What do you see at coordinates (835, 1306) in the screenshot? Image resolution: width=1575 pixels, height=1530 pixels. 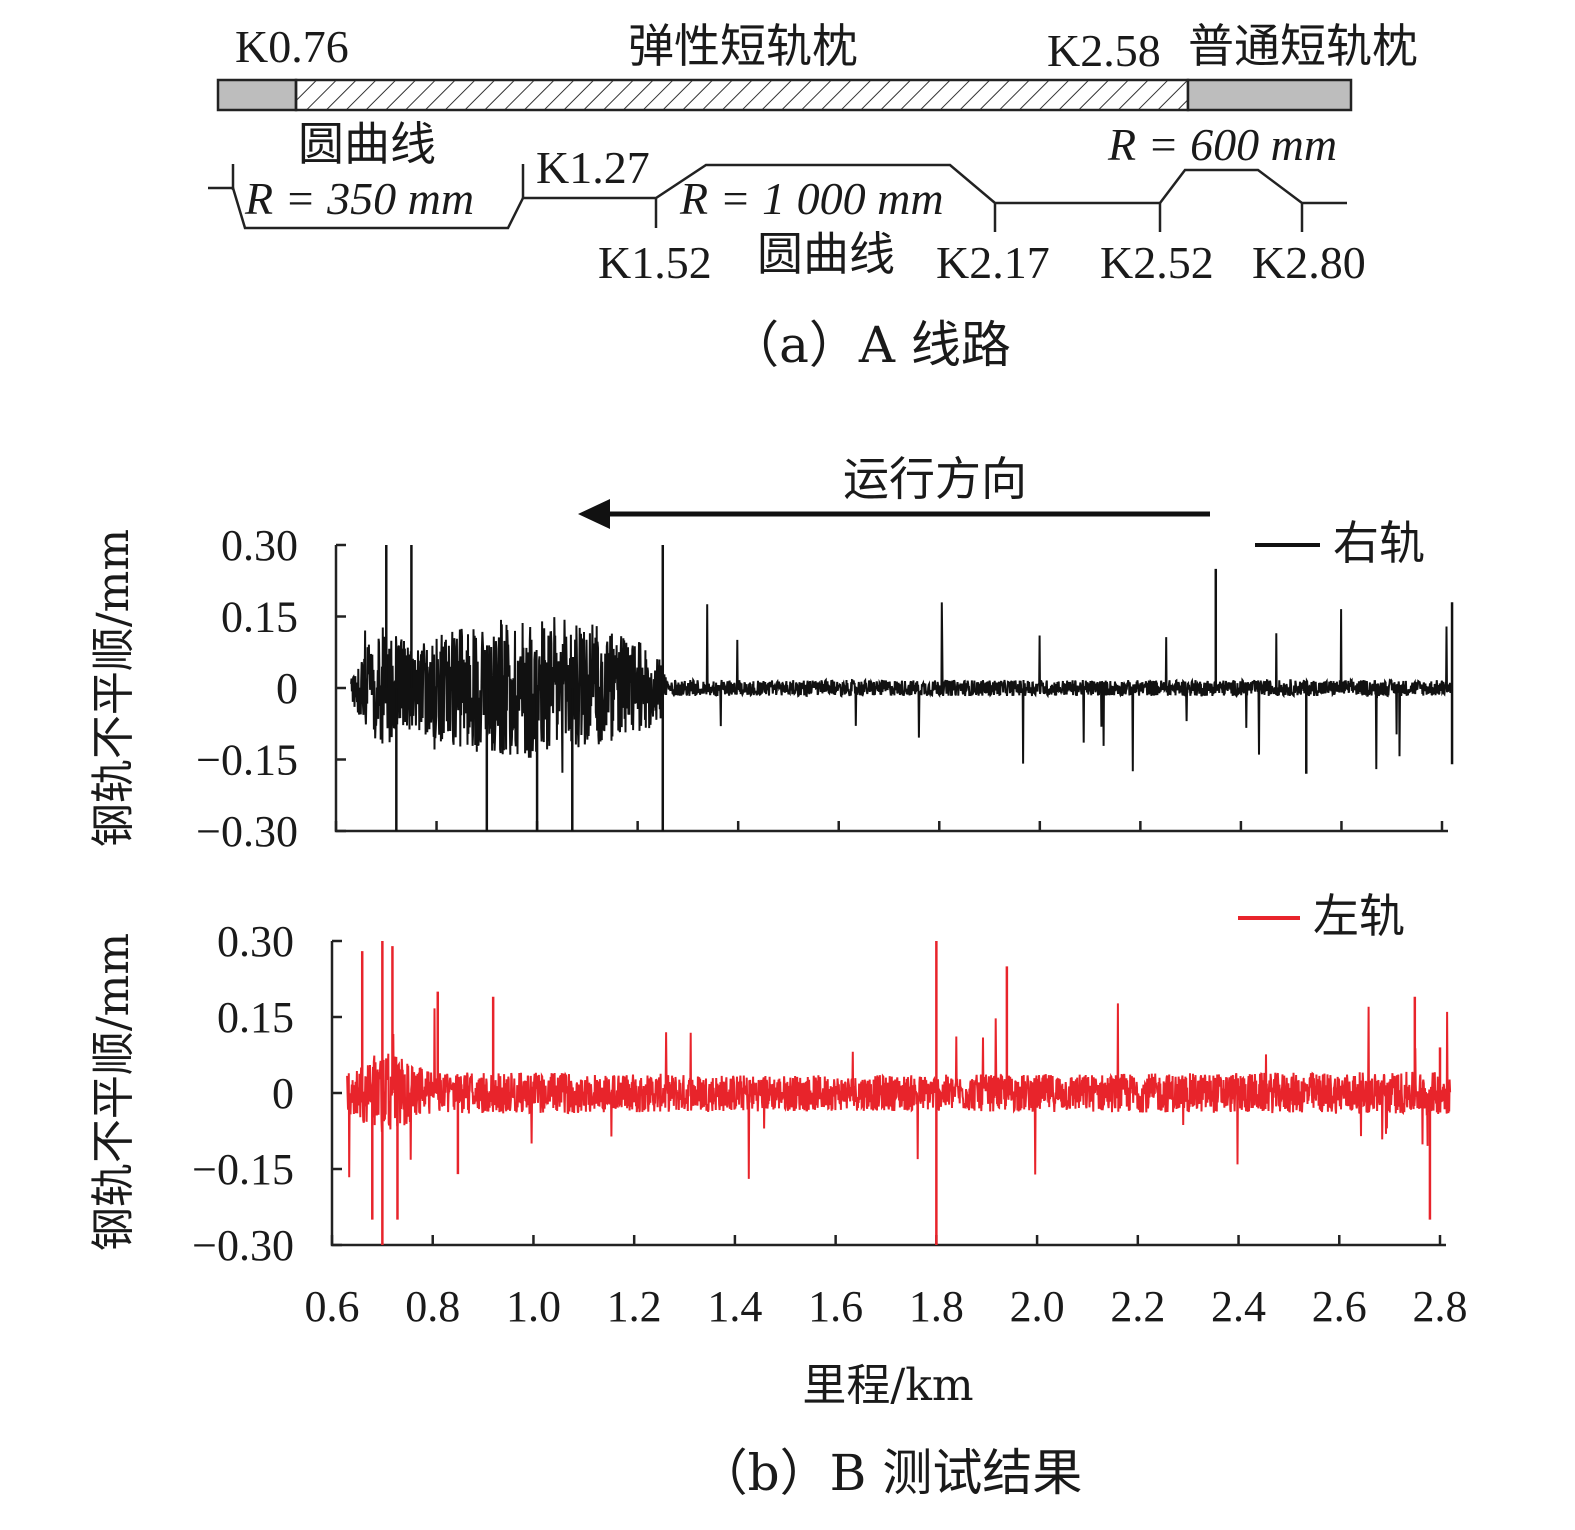 I see `x-tick-label: 1.6` at bounding box center [835, 1306].